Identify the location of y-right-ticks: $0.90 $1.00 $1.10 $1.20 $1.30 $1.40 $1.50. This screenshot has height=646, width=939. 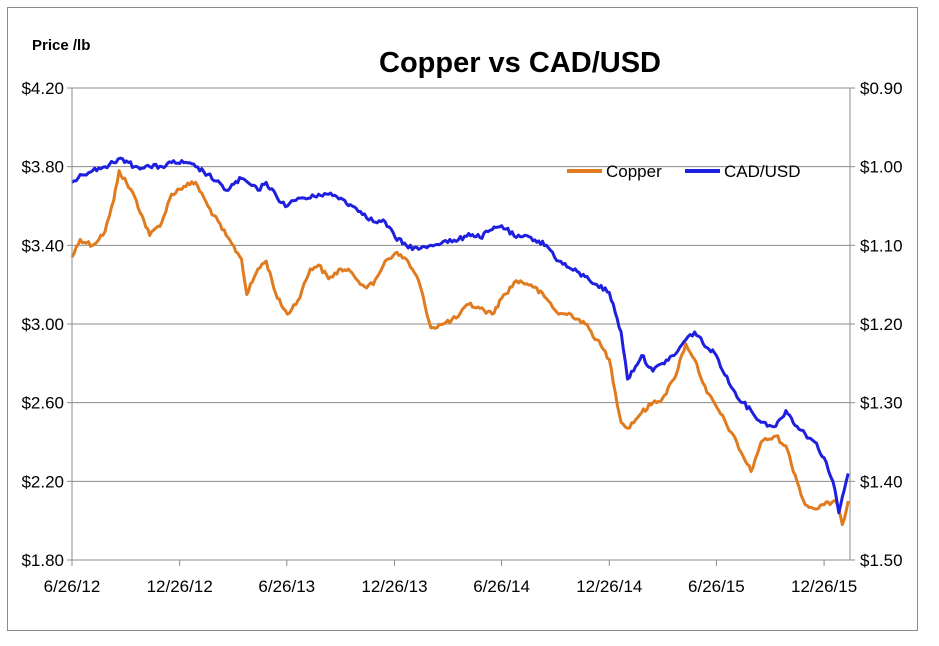
(881, 324).